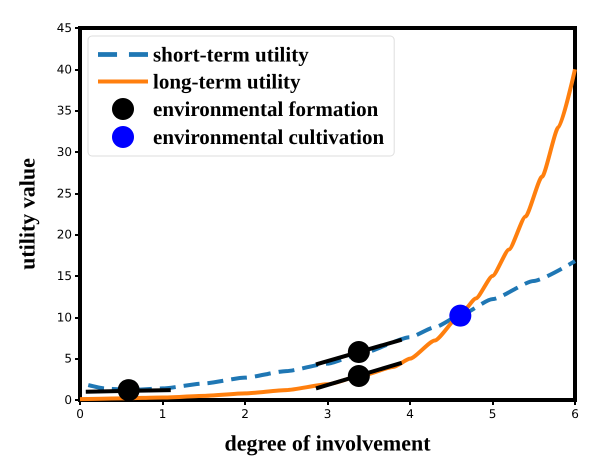  I want to click on y-axis-title: utility value, so click(27, 214).